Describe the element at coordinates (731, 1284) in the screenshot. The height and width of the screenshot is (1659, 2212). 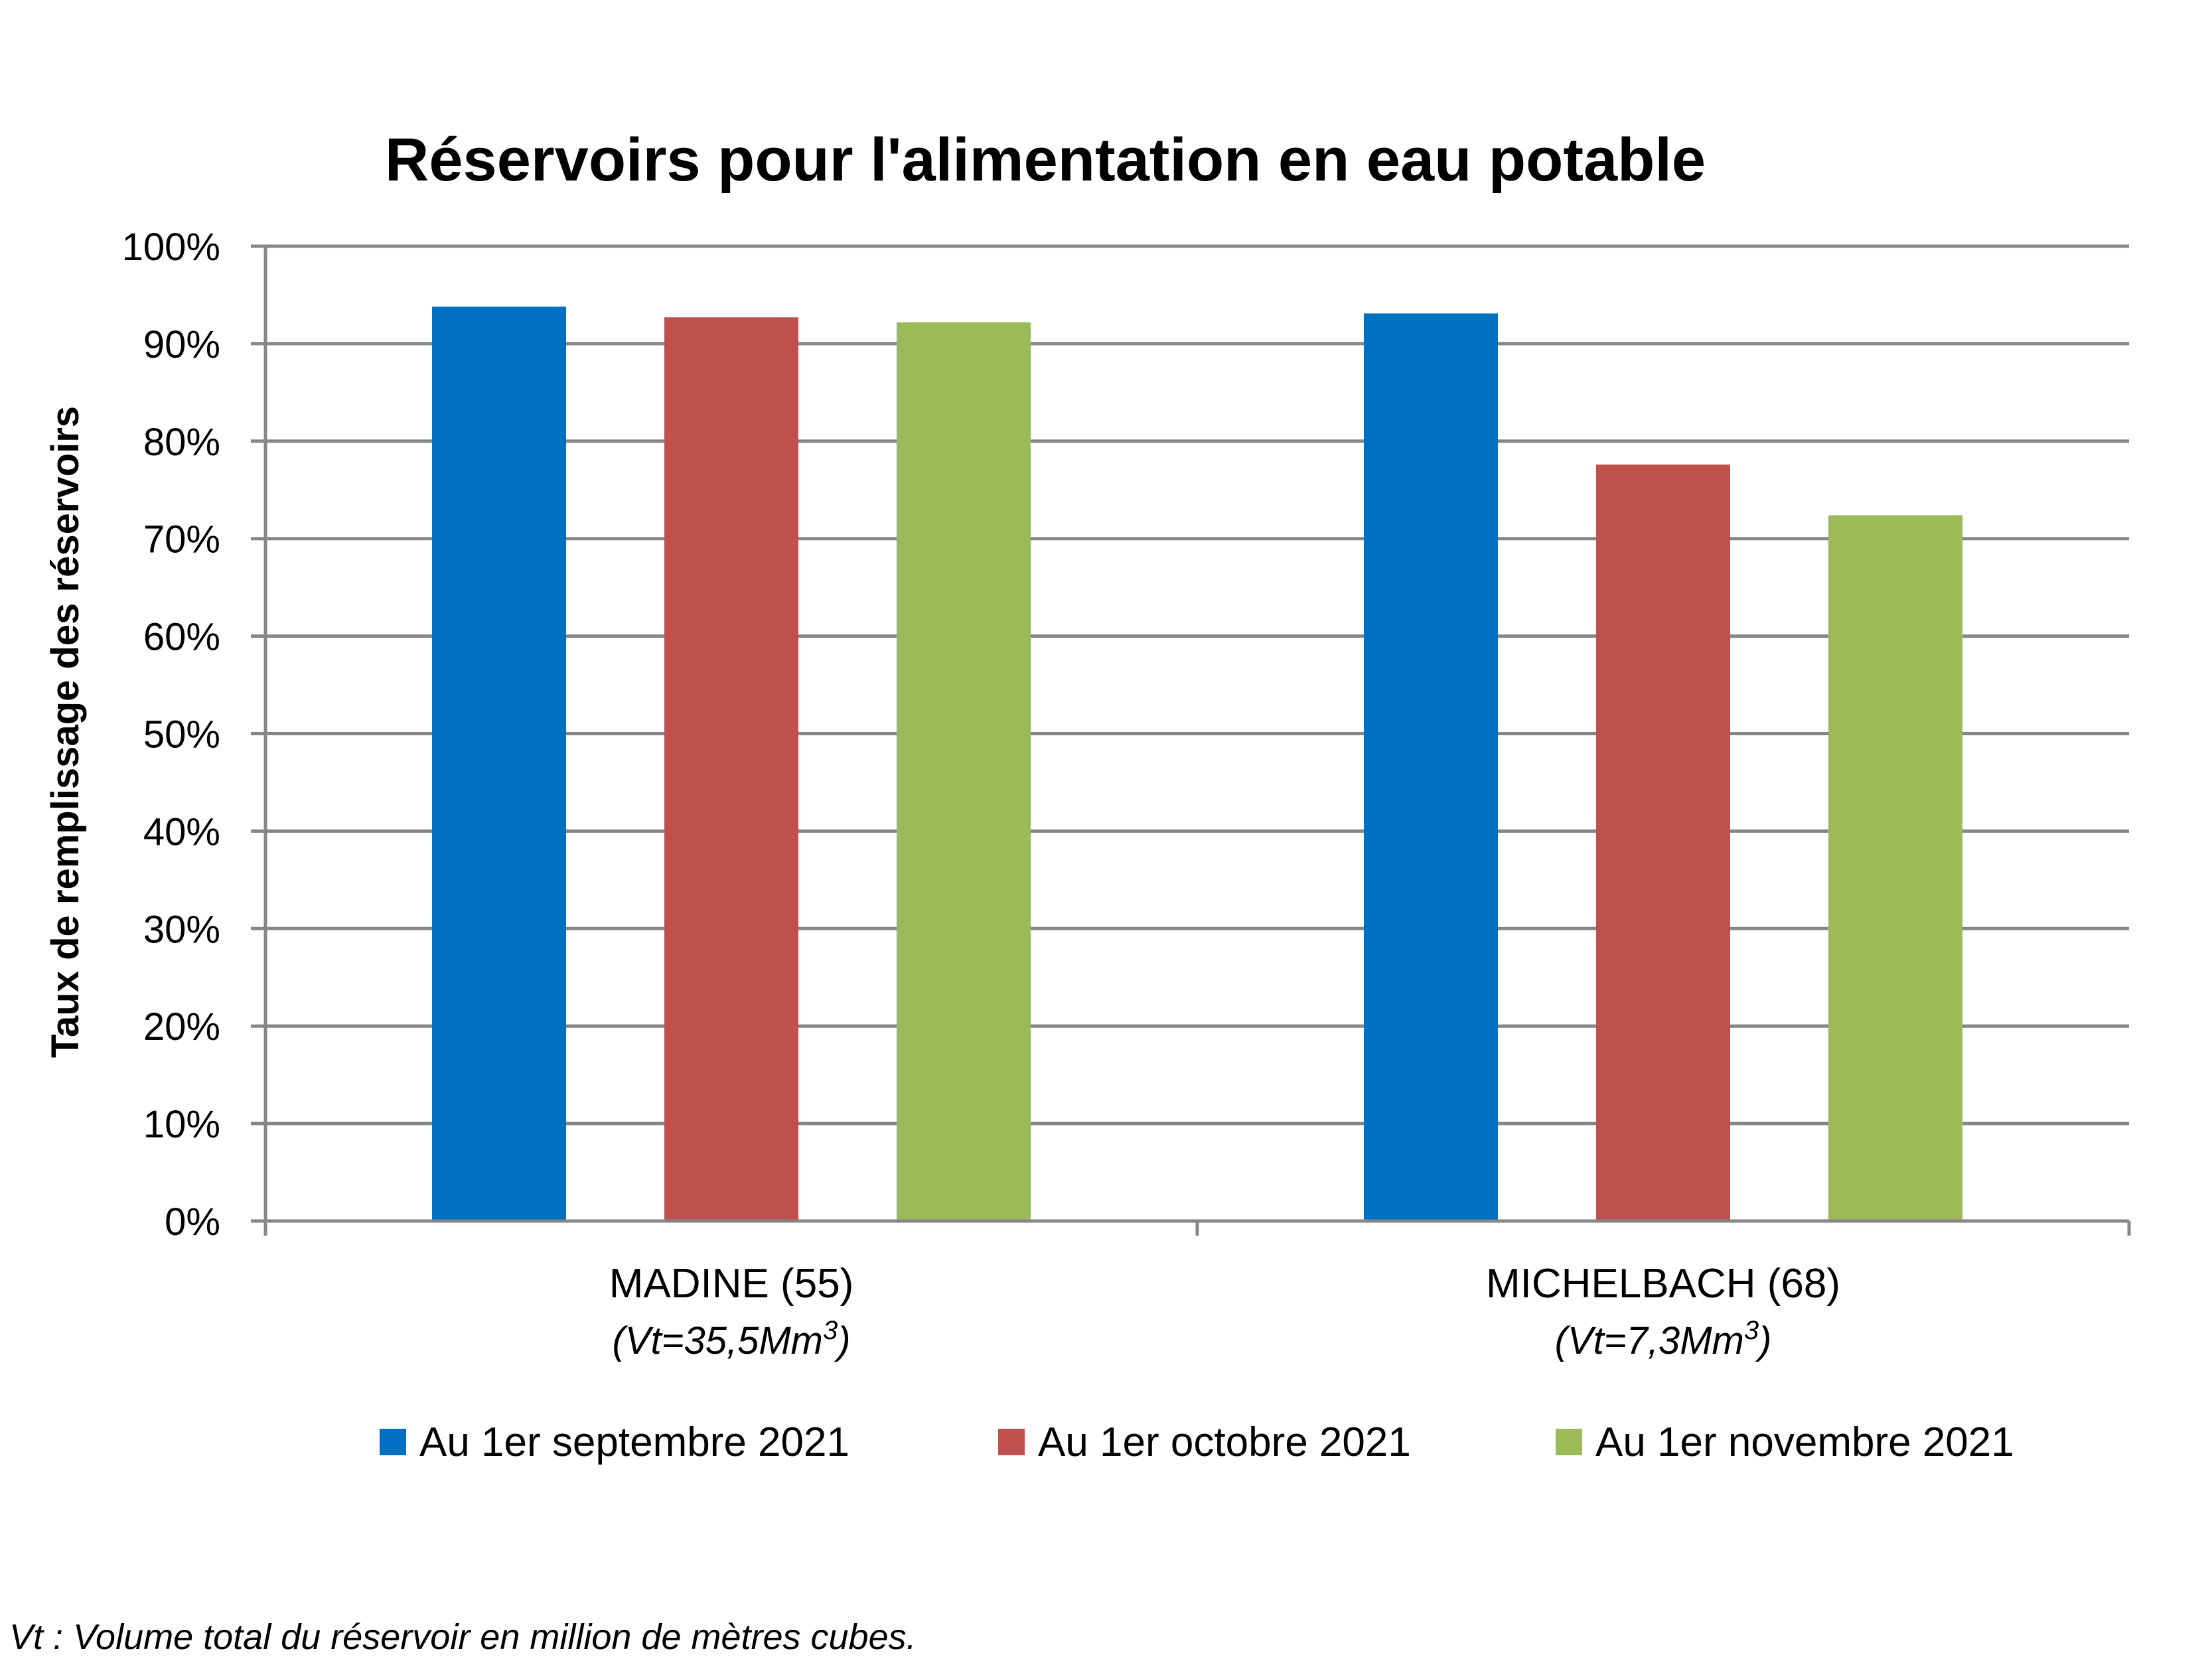
I see `x-category-label: MADINE (55)` at that location.